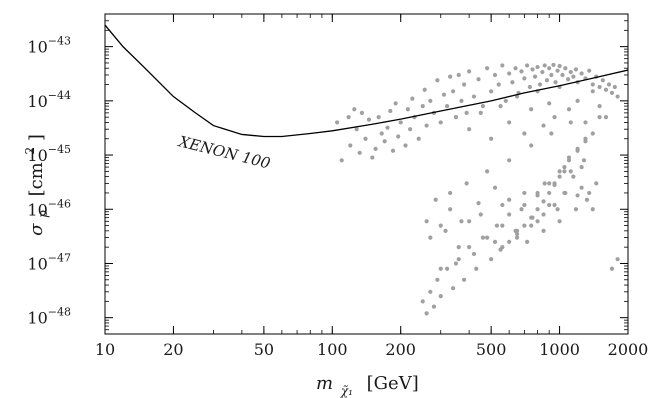  Describe the element at coordinates (49, 154) in the screenshot. I see `y-tick-label: 10−45` at that location.